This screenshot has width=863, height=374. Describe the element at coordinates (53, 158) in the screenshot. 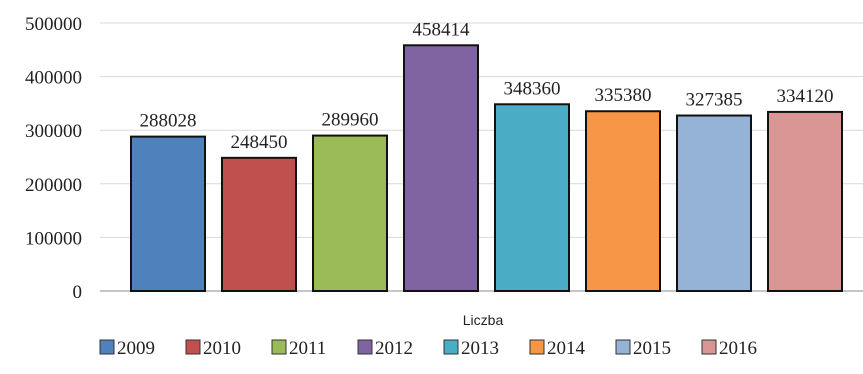

I see `y-axis-ticks: 0 100000 200000 300000 400000 500000` at that location.